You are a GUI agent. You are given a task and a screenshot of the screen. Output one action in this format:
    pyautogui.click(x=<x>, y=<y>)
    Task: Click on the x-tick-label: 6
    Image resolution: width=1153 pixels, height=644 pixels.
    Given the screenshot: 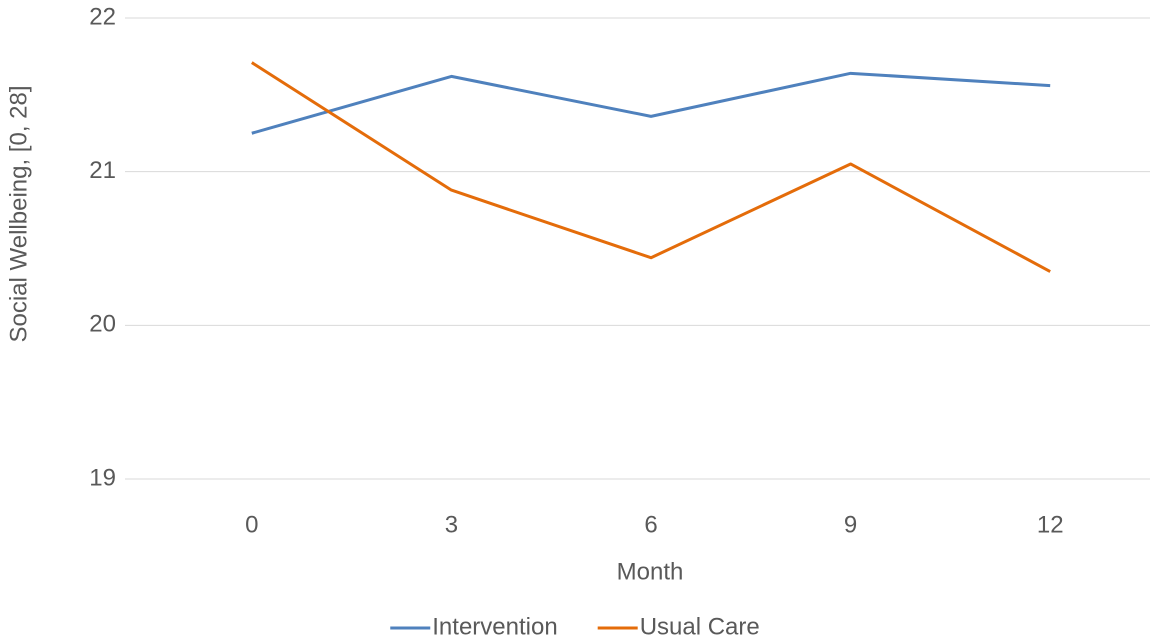 What is the action you would take?
    pyautogui.click(x=650, y=524)
    